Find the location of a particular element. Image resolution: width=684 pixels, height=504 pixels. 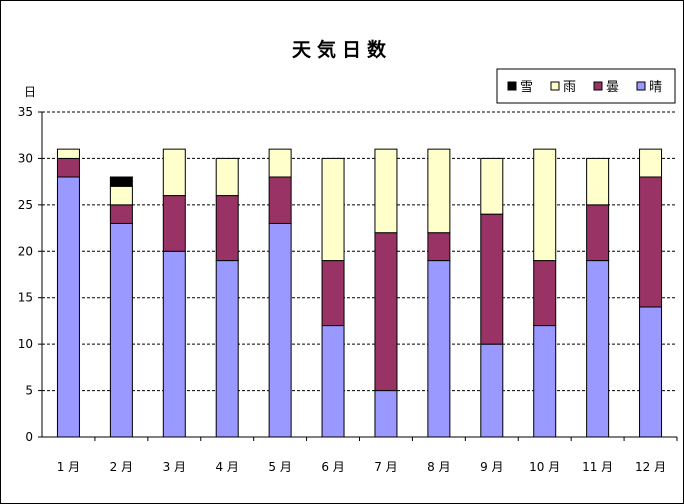

y-tick-label: 20 is located at coordinates (25, 251).